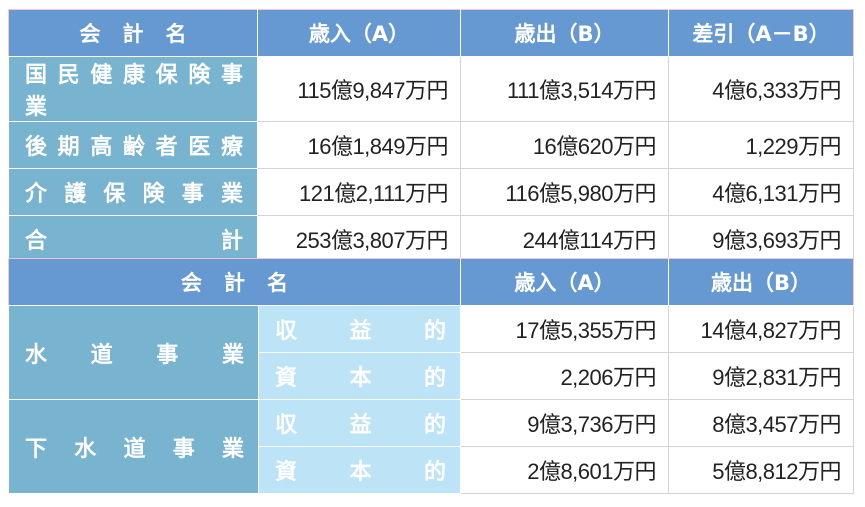 This screenshot has width=865, height=507. I want to click on header-row: 会計名 歳入（A） 歳出（B） 差引（A－B）, so click(431, 33).